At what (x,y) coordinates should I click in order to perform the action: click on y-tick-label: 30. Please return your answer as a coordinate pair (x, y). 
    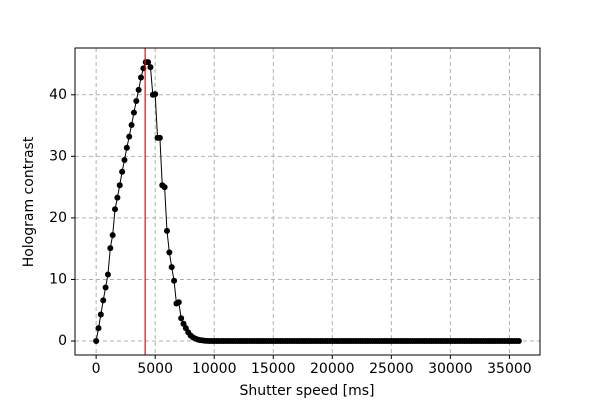
    Looking at the image, I should click on (58, 156).